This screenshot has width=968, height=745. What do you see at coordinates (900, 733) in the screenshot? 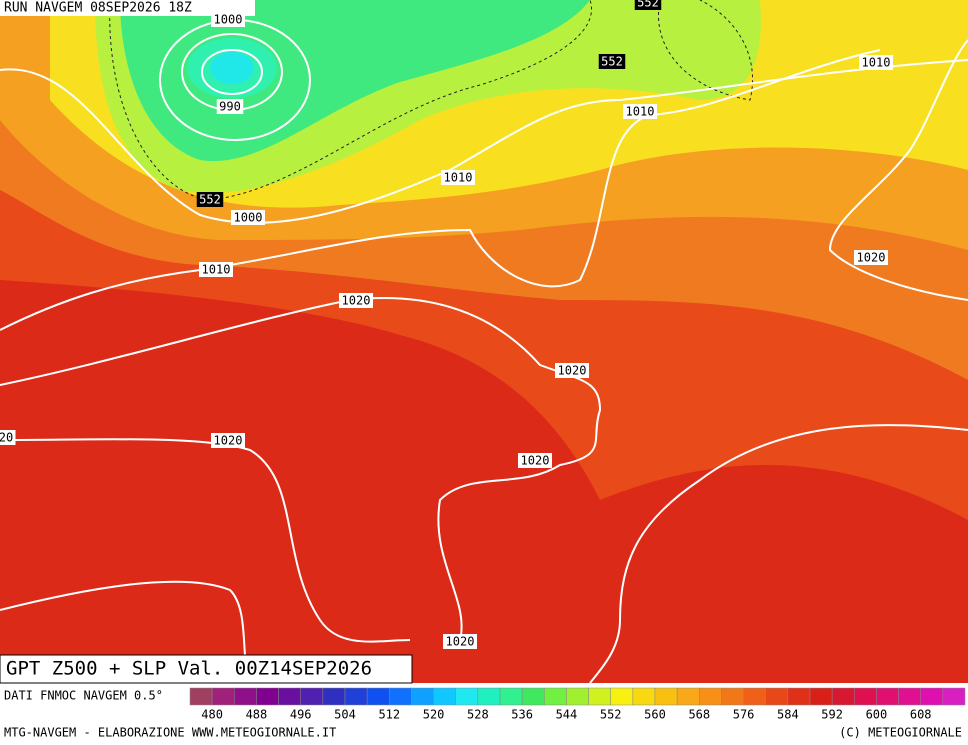
I see `copyright-label: (C) METEOGIORNALE` at bounding box center [900, 733].